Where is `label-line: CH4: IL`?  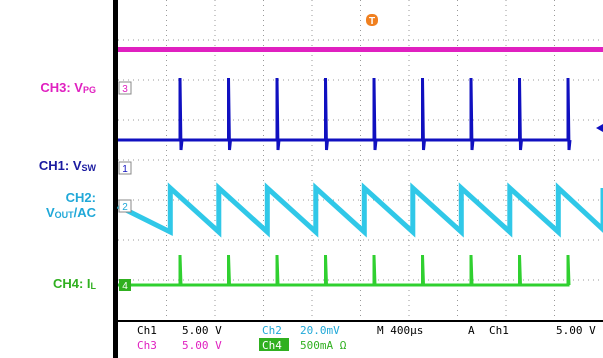 label-line: CH4: IL is located at coordinates (48, 283).